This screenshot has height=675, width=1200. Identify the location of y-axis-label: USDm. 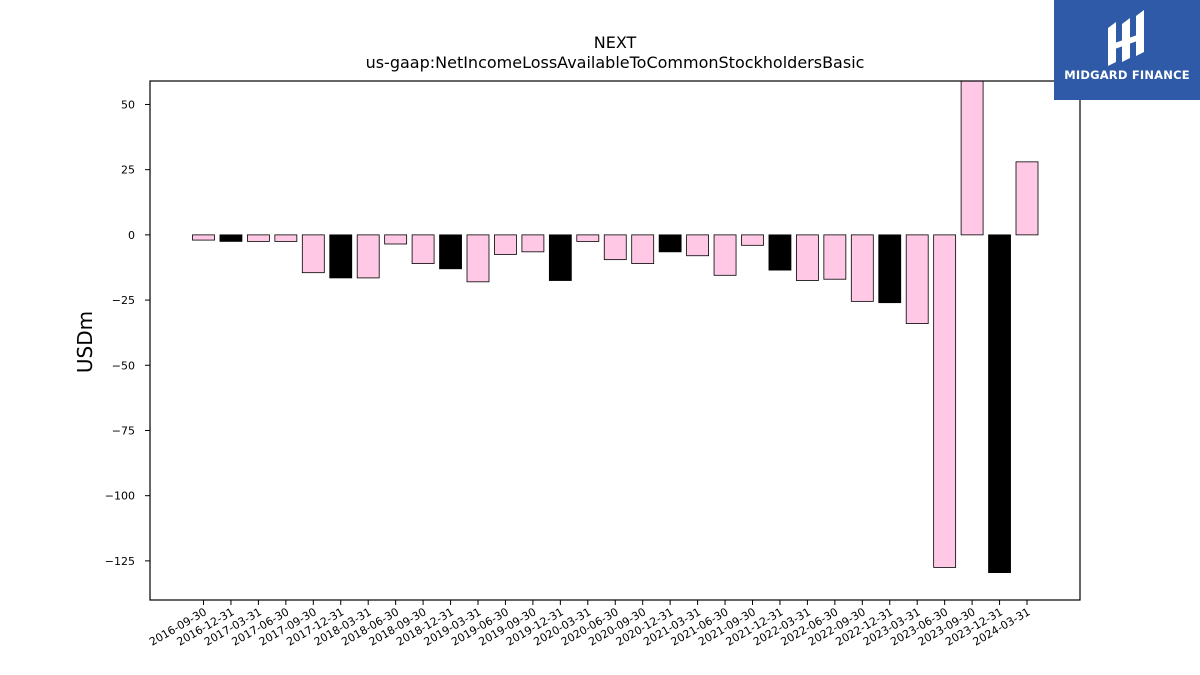
(85, 342).